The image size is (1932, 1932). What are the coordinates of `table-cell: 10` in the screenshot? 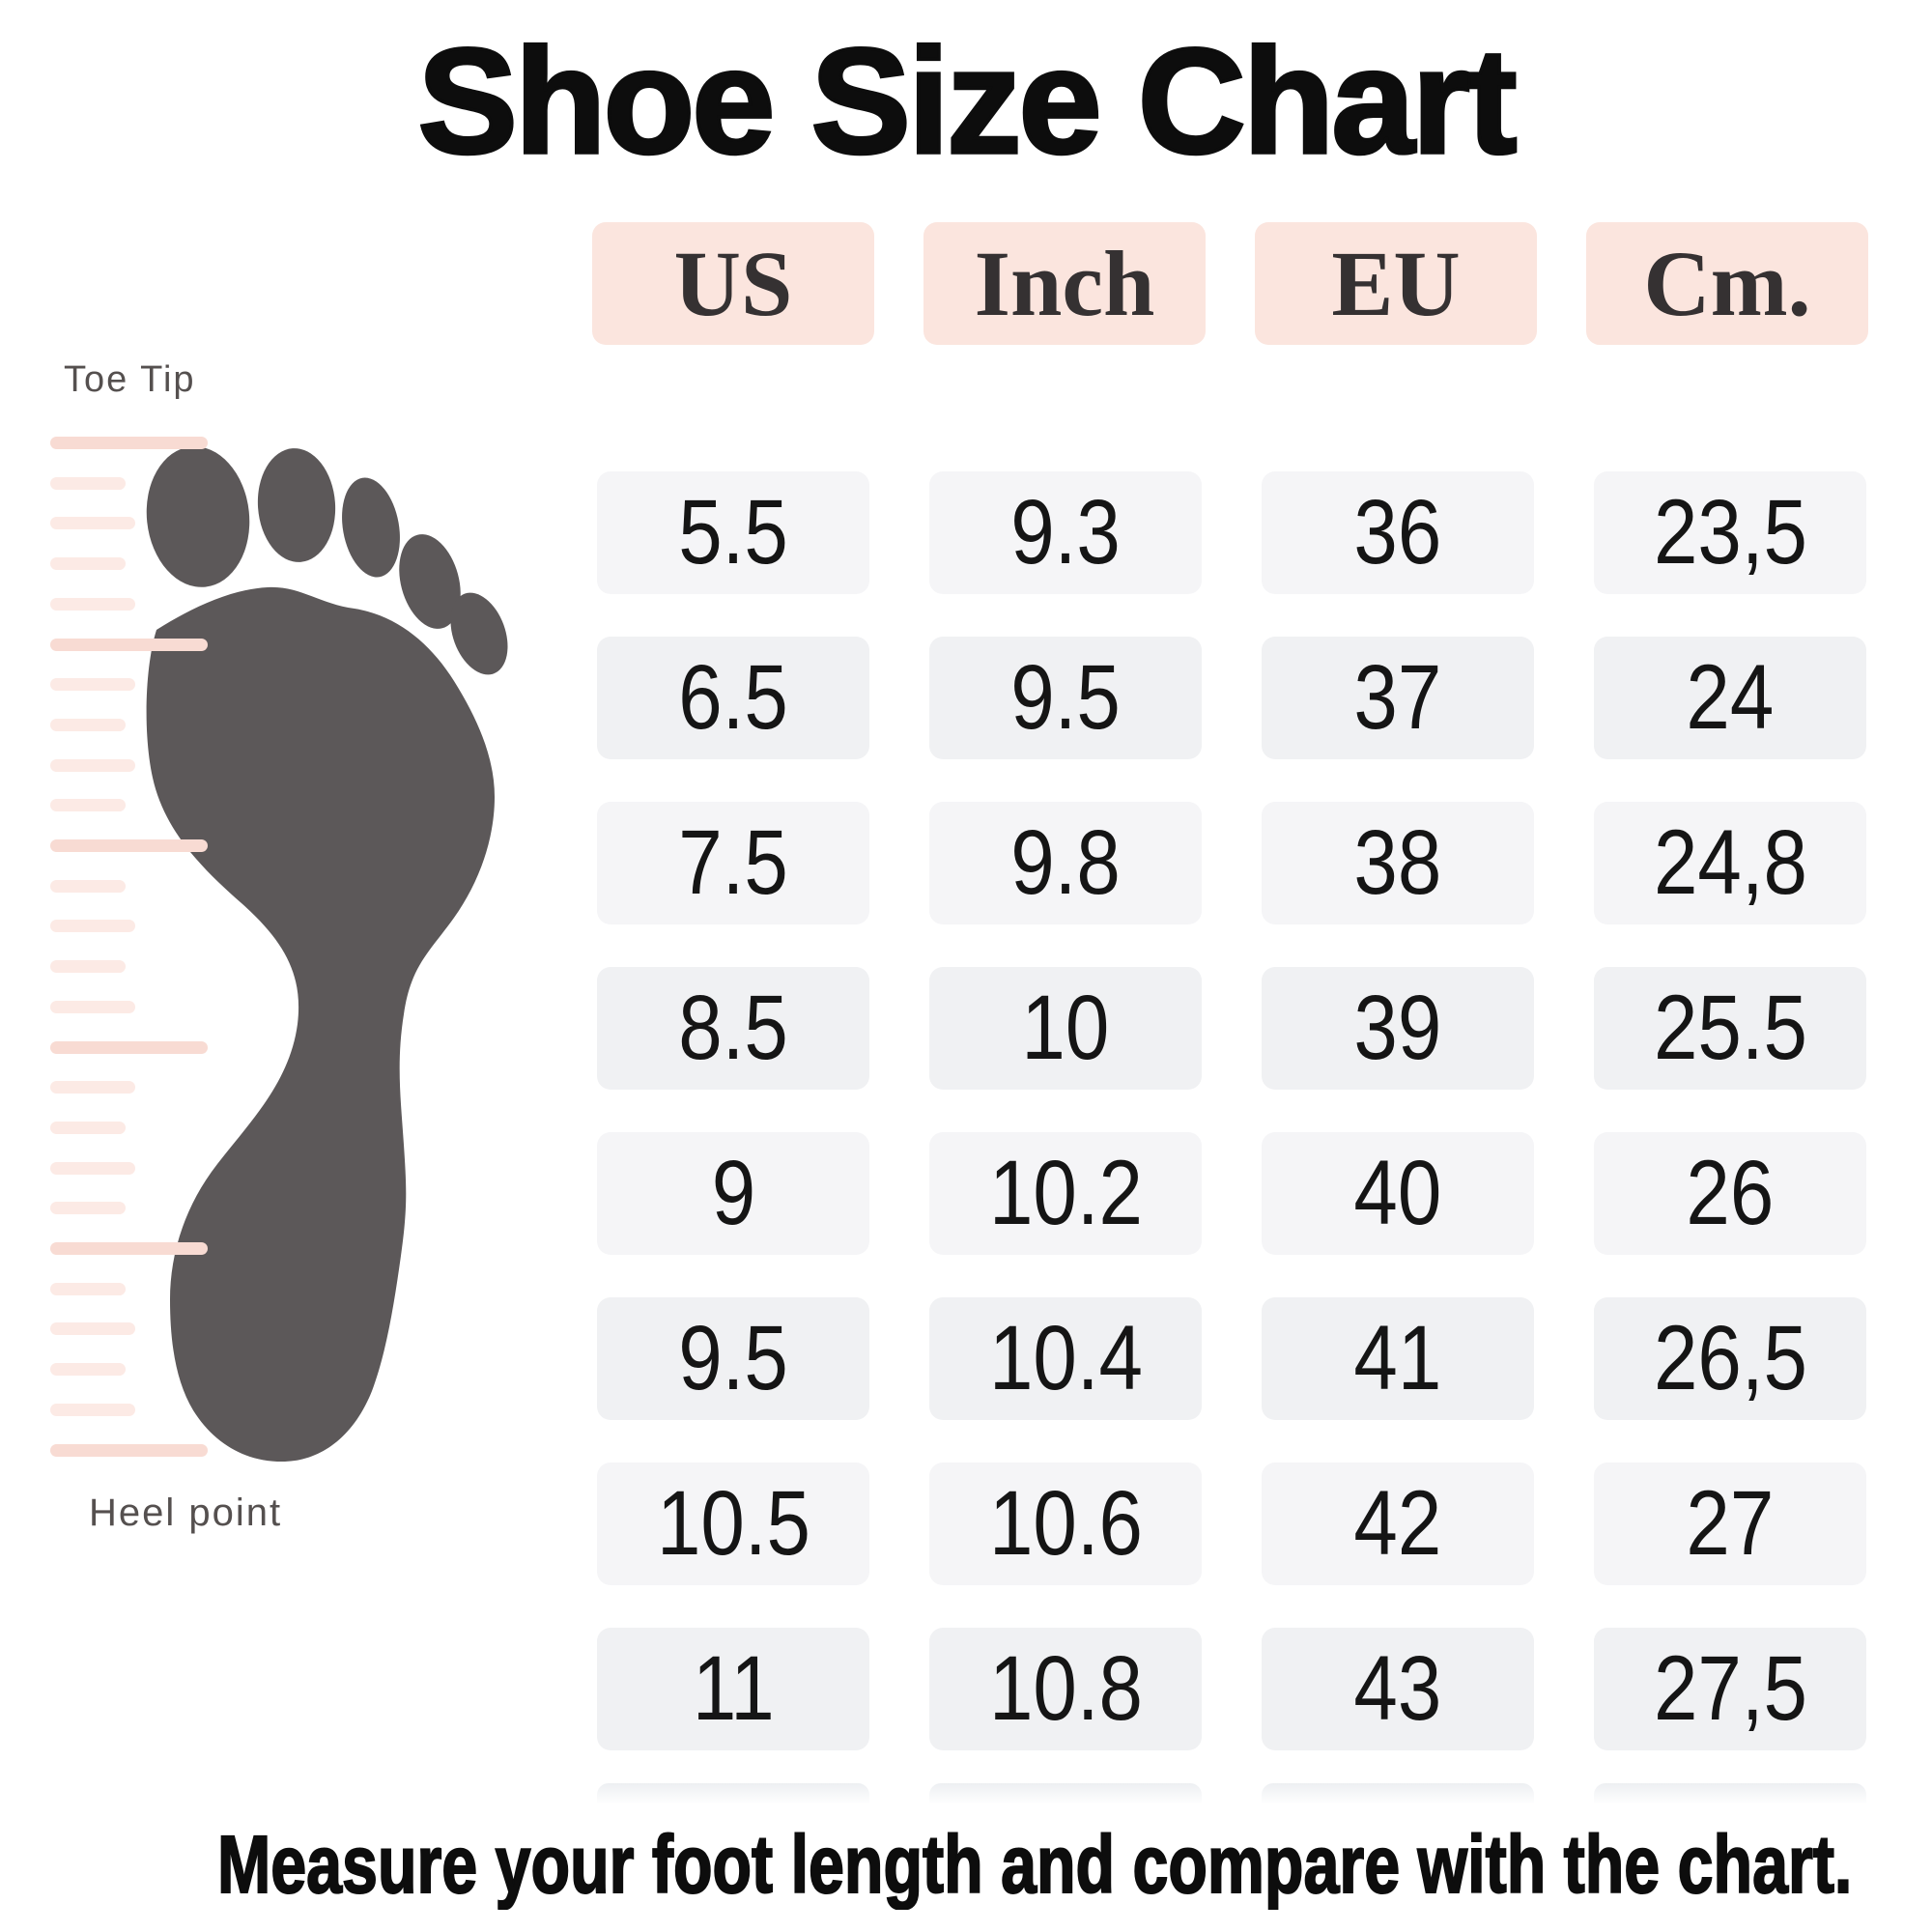 It's located at (1065, 1028).